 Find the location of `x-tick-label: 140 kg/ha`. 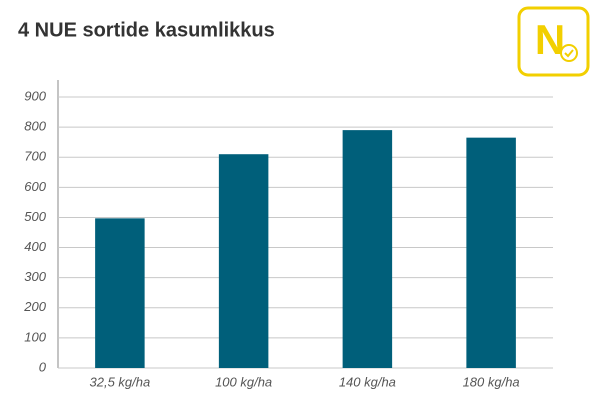

x-tick-label: 140 kg/ha is located at coordinates (367, 381).